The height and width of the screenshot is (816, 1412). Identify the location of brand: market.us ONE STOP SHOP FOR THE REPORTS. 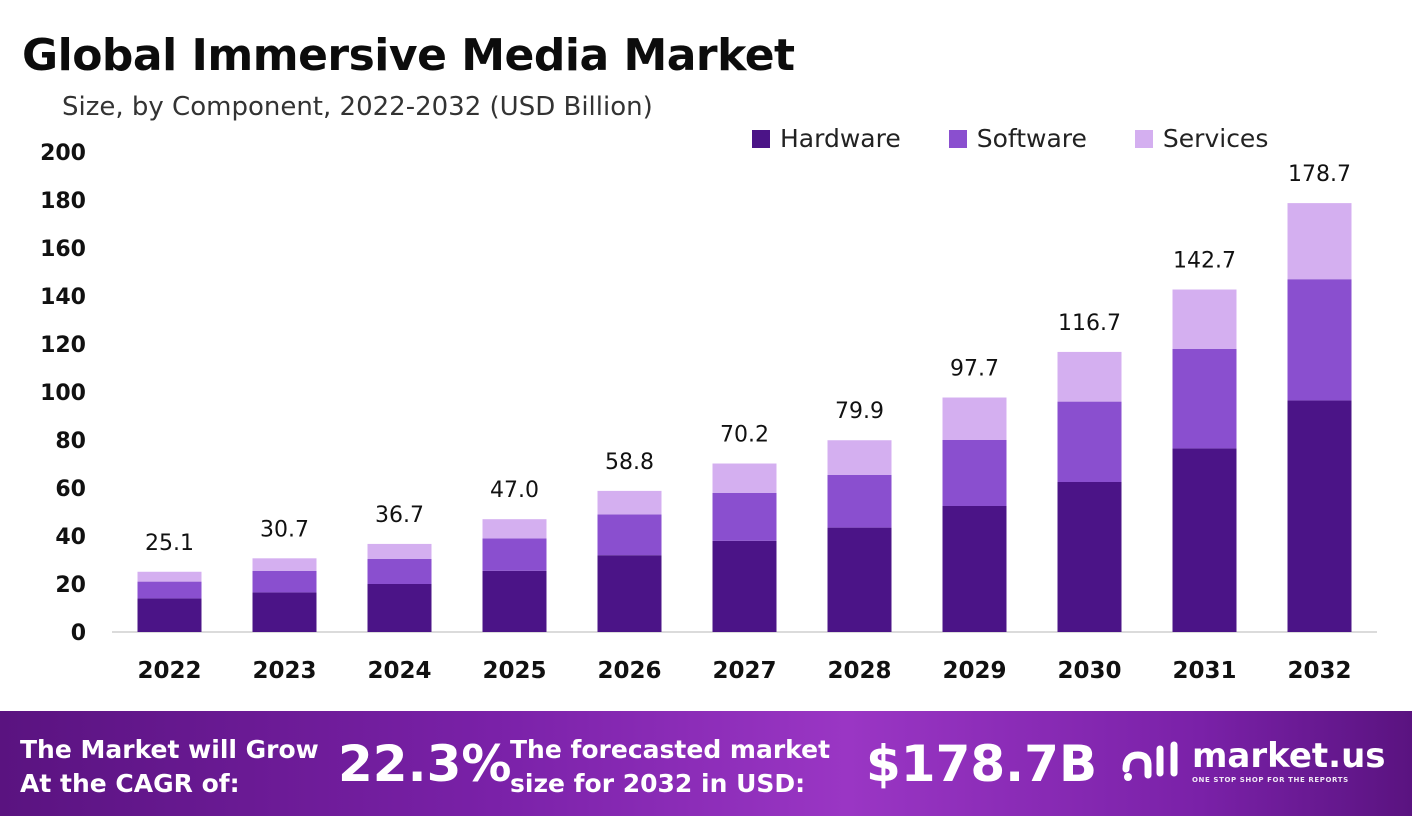
(1253, 761).